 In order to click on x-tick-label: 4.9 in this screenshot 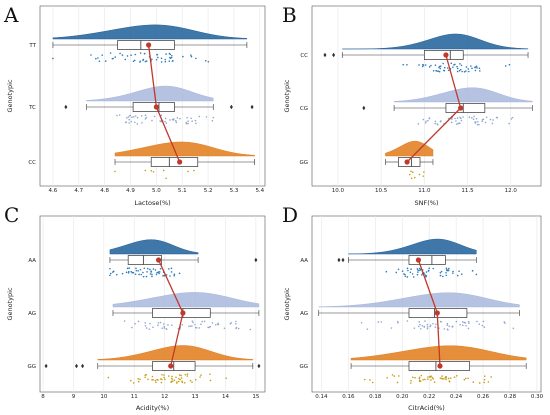, I will do `click(130, 191)`.